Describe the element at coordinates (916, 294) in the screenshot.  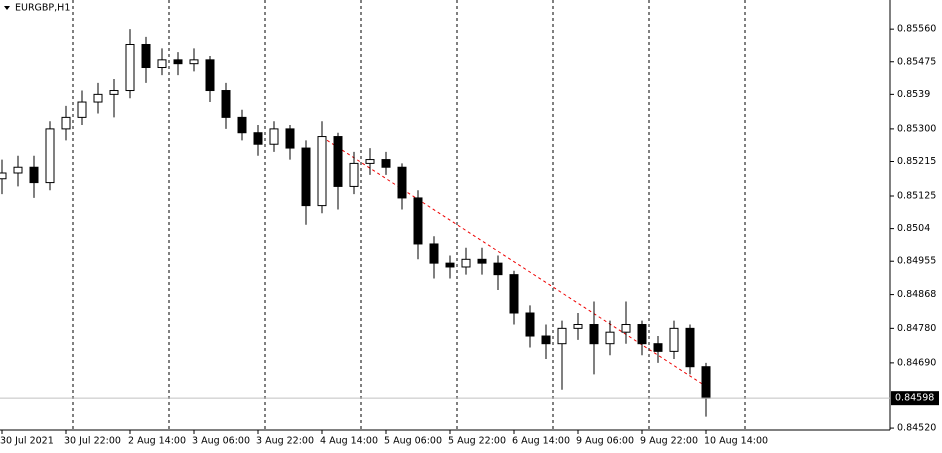
I see `y-tick-label: 0.84868` at that location.